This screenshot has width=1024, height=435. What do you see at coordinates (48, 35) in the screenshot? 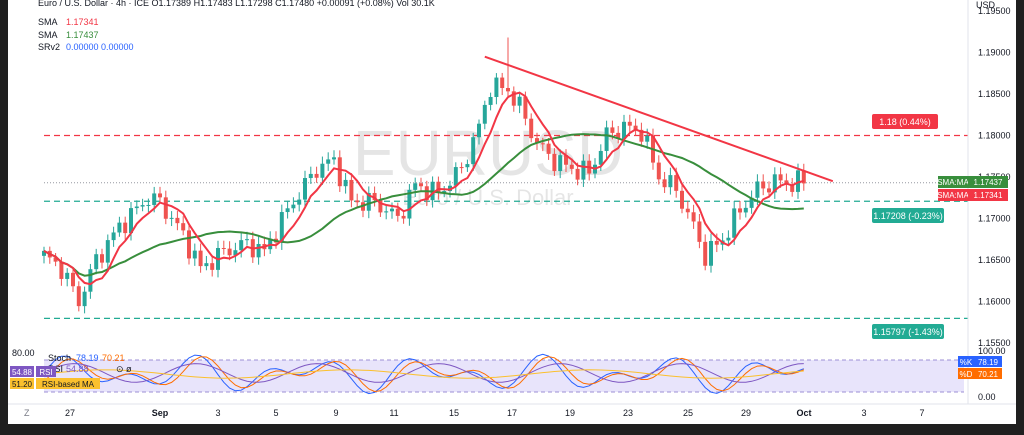
I see `sma2-label: SMA` at bounding box center [48, 35].